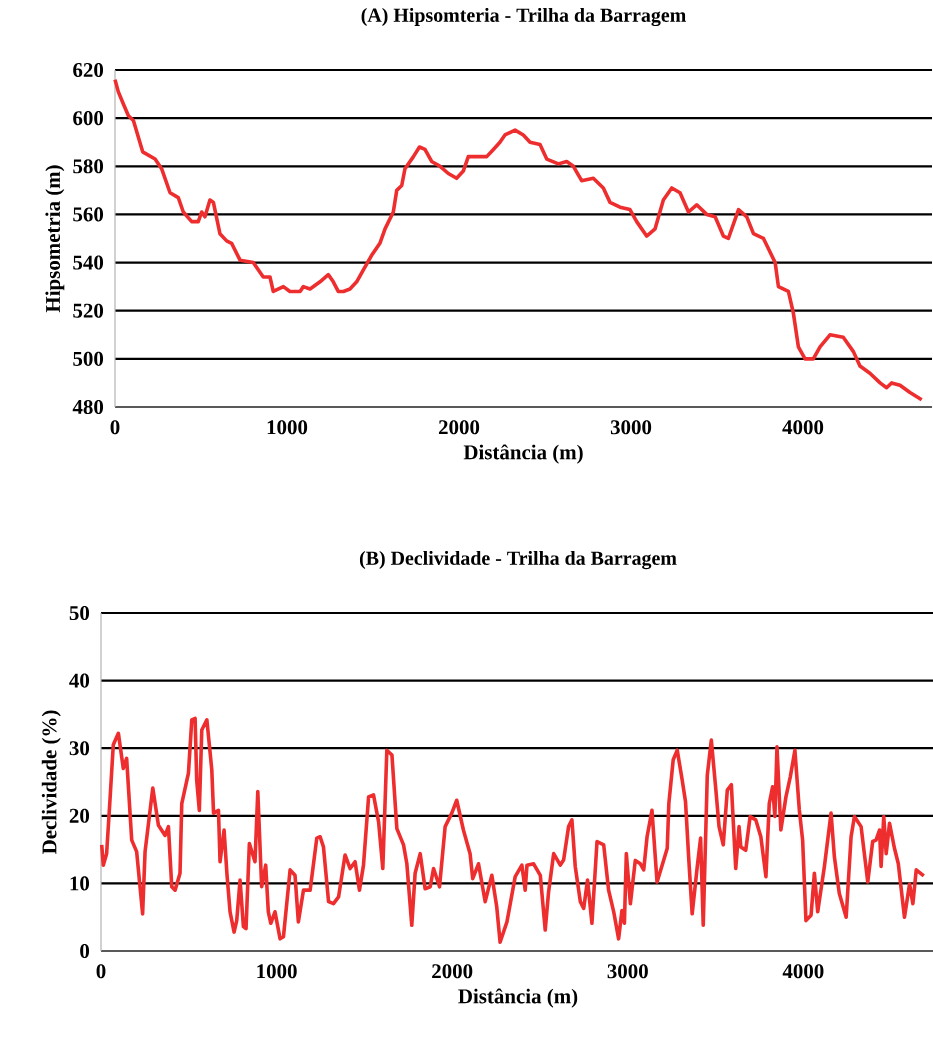  I want to click on y-tick-label: 600, so click(88, 118).